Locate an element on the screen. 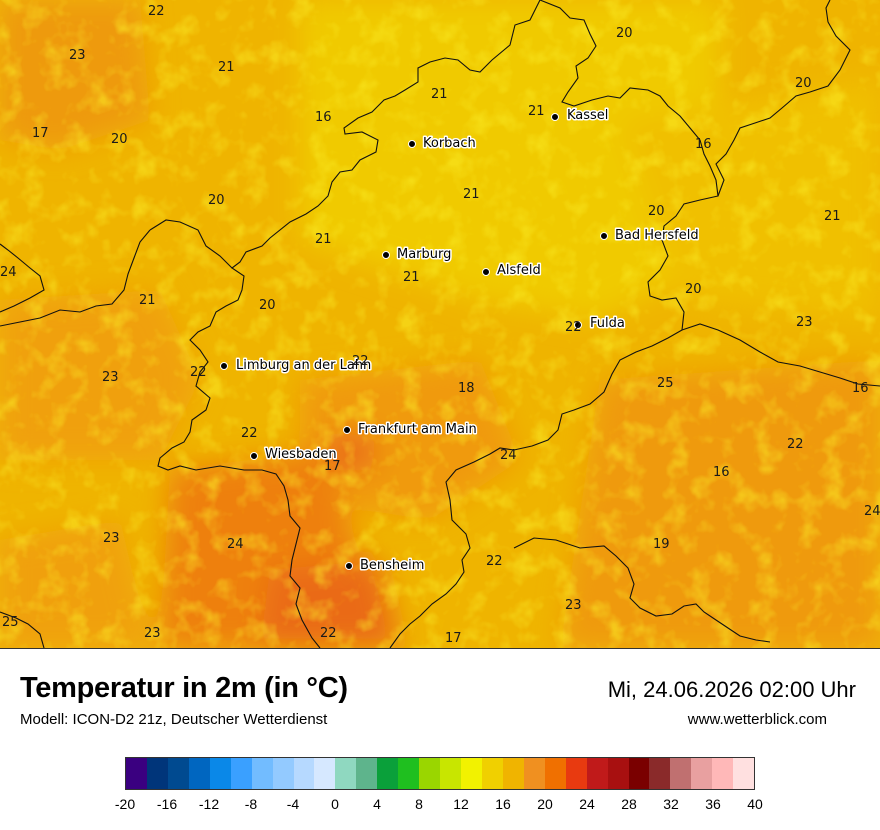 This screenshot has height=830, width=880. legend-tick-label: 0 is located at coordinates (335, 804).